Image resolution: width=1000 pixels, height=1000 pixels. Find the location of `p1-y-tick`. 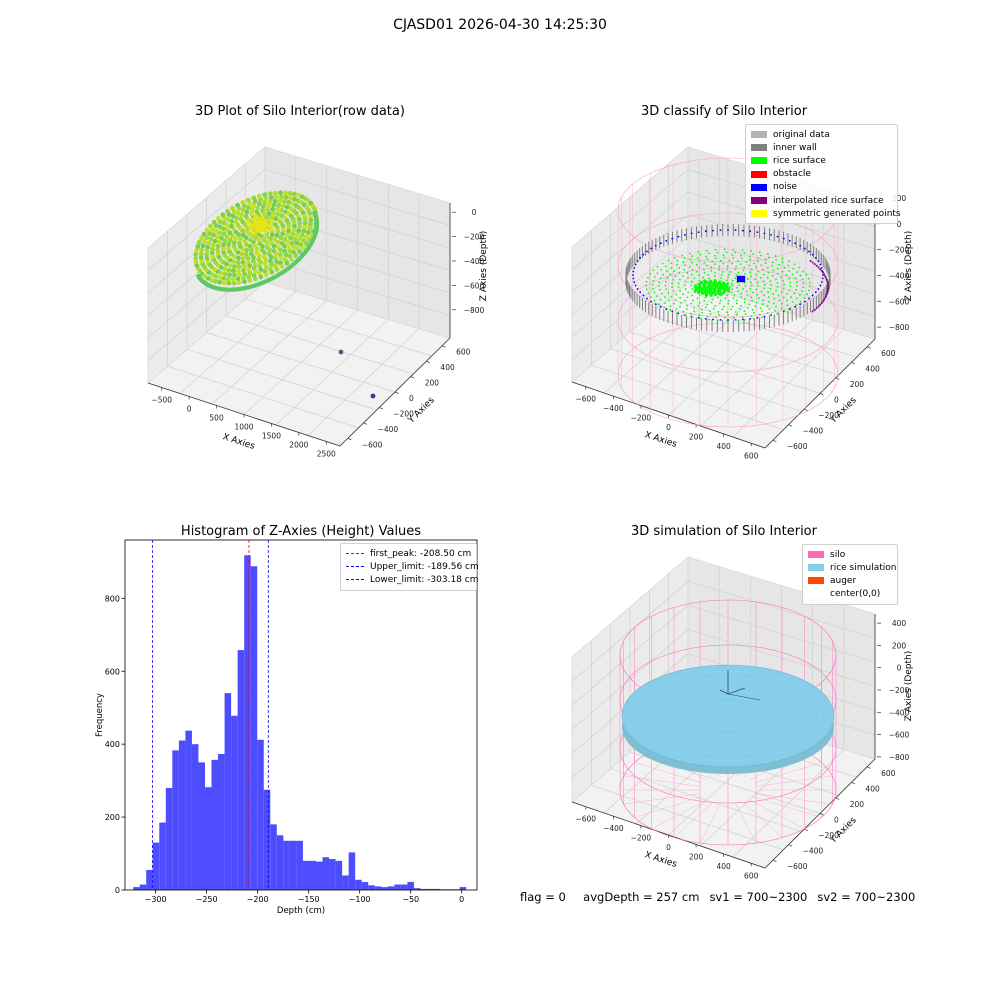

p1-y-tick is located at coordinates (365, 423).